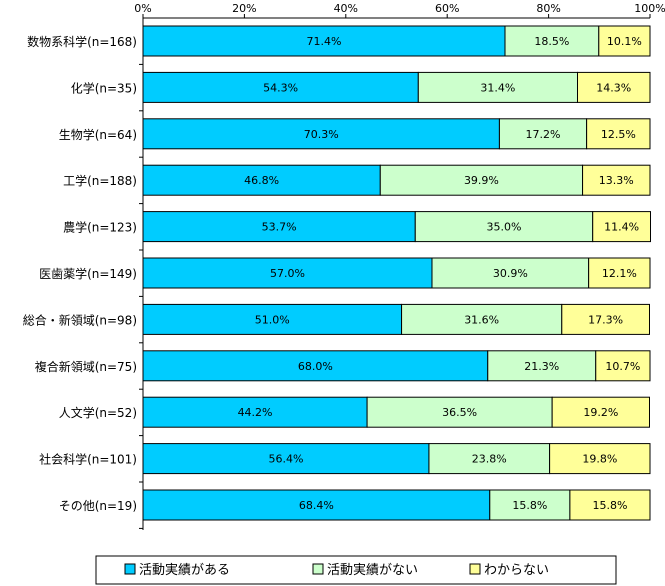 The width and height of the screenshot is (665, 586). What do you see at coordinates (88, 273) in the screenshot?
I see `category-label: 医歯薬学(n=149)` at bounding box center [88, 273].